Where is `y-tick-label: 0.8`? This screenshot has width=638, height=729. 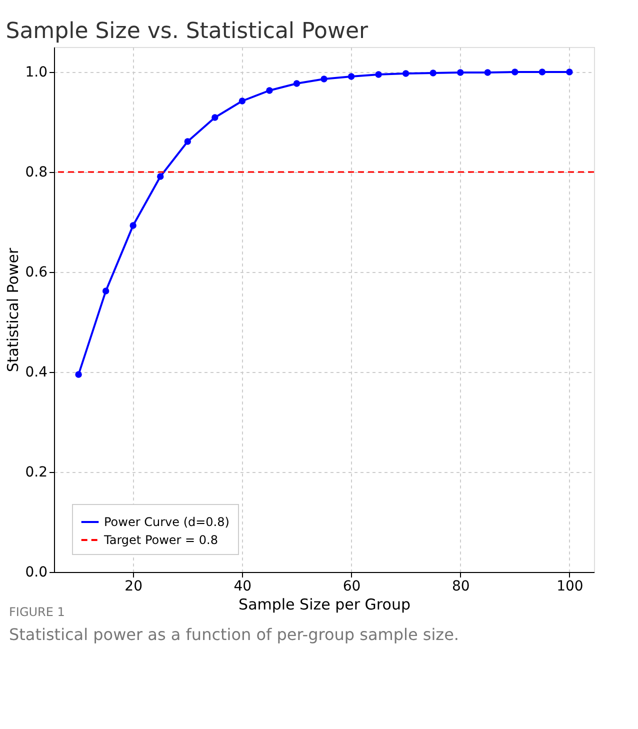 y-tick-label: 0.8 is located at coordinates (36, 172).